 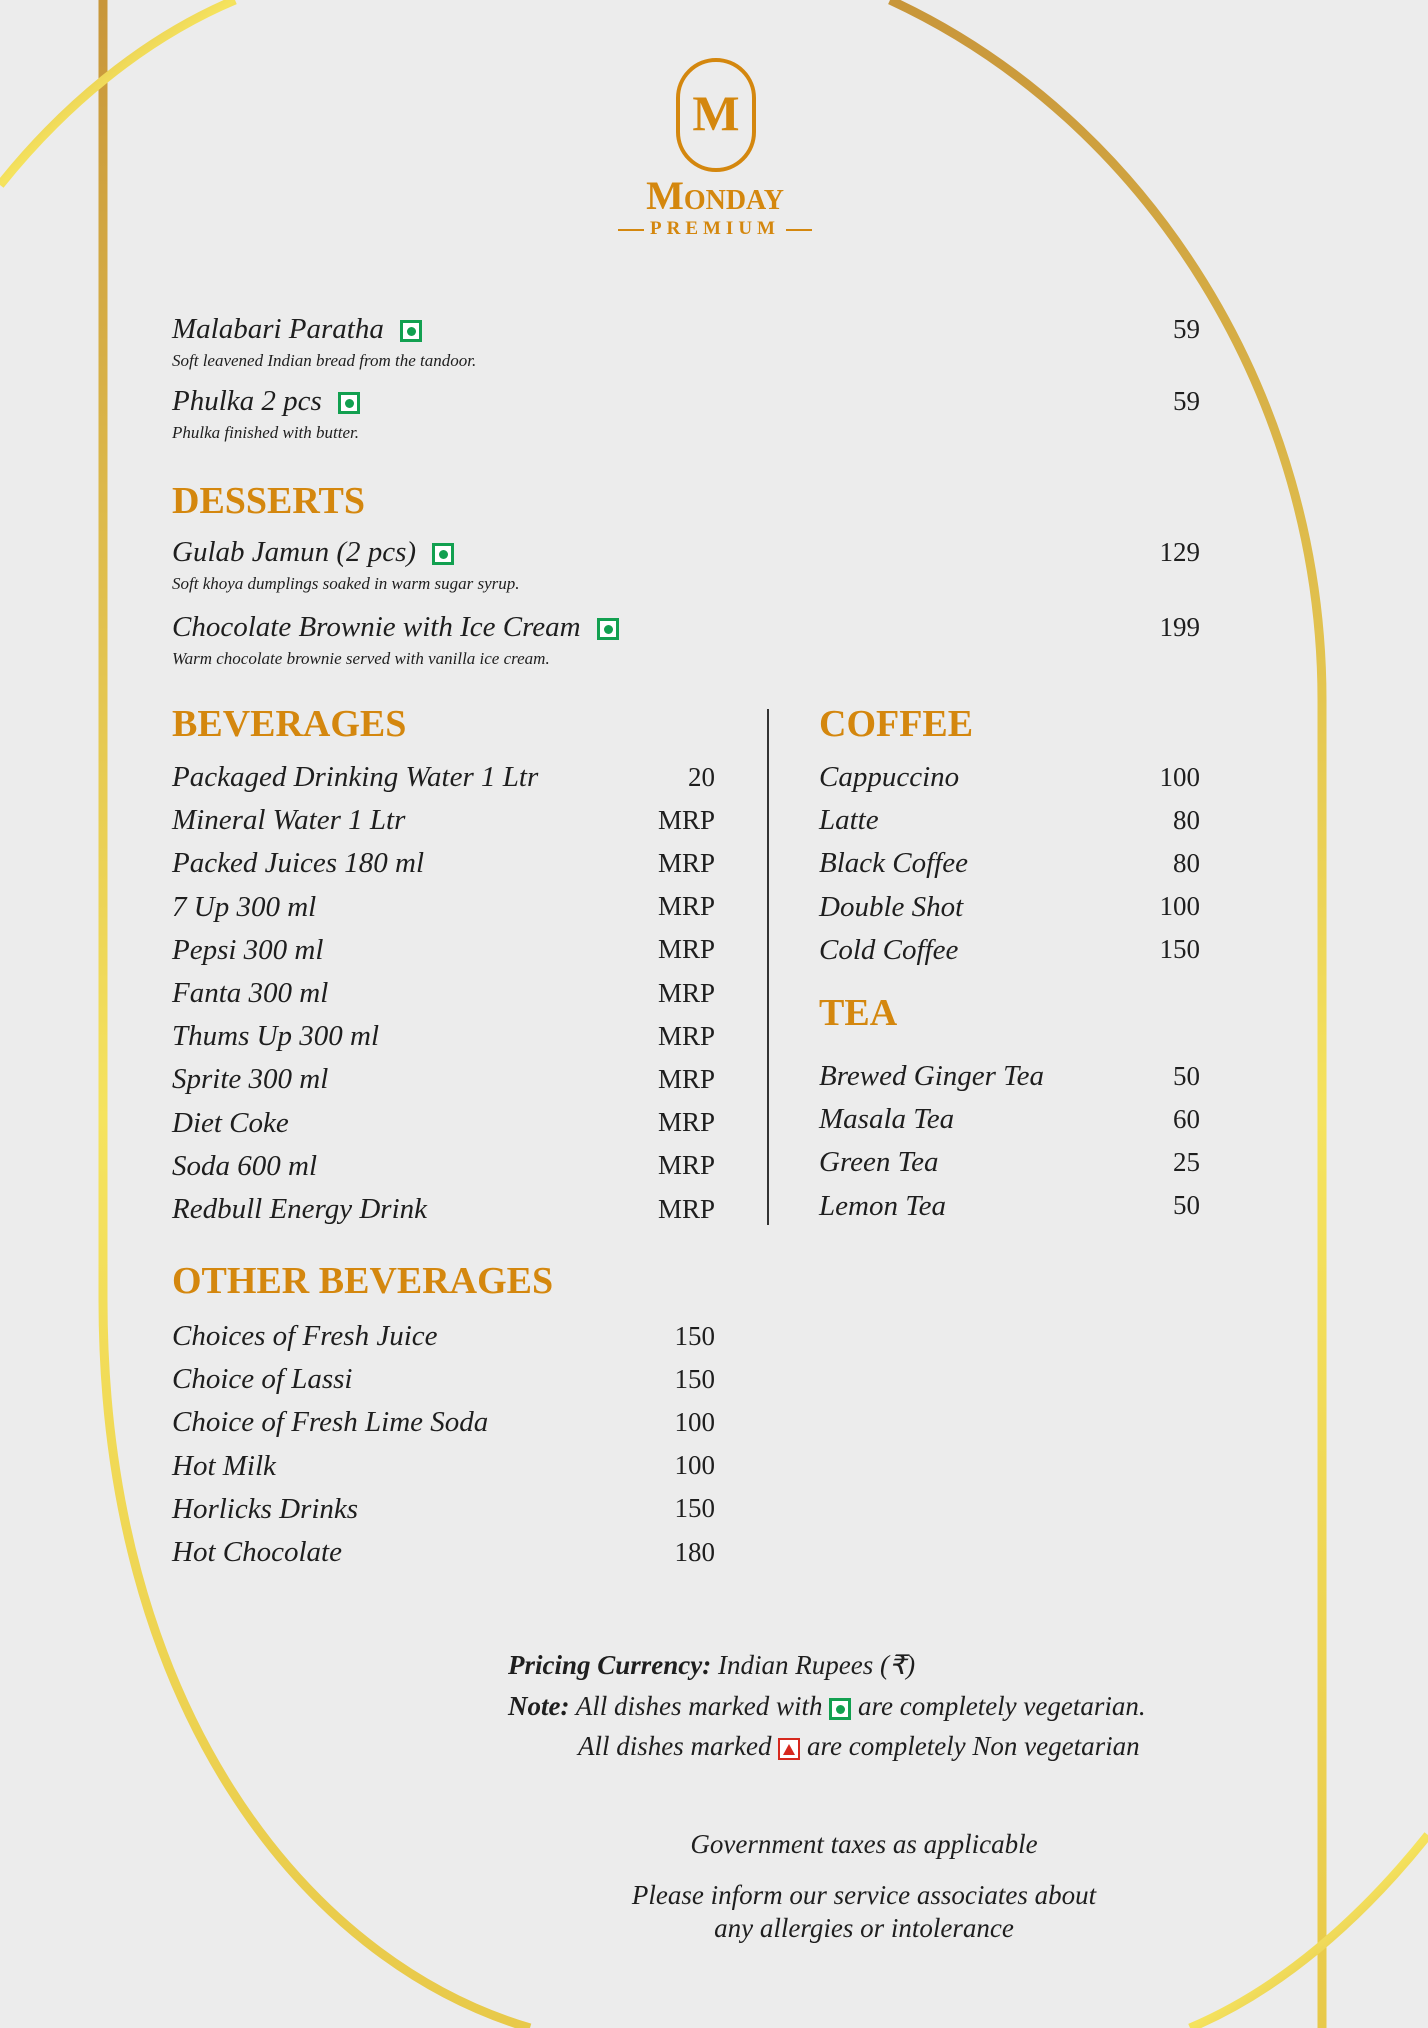 What do you see at coordinates (701, 776) in the screenshot?
I see `item-price: 20` at bounding box center [701, 776].